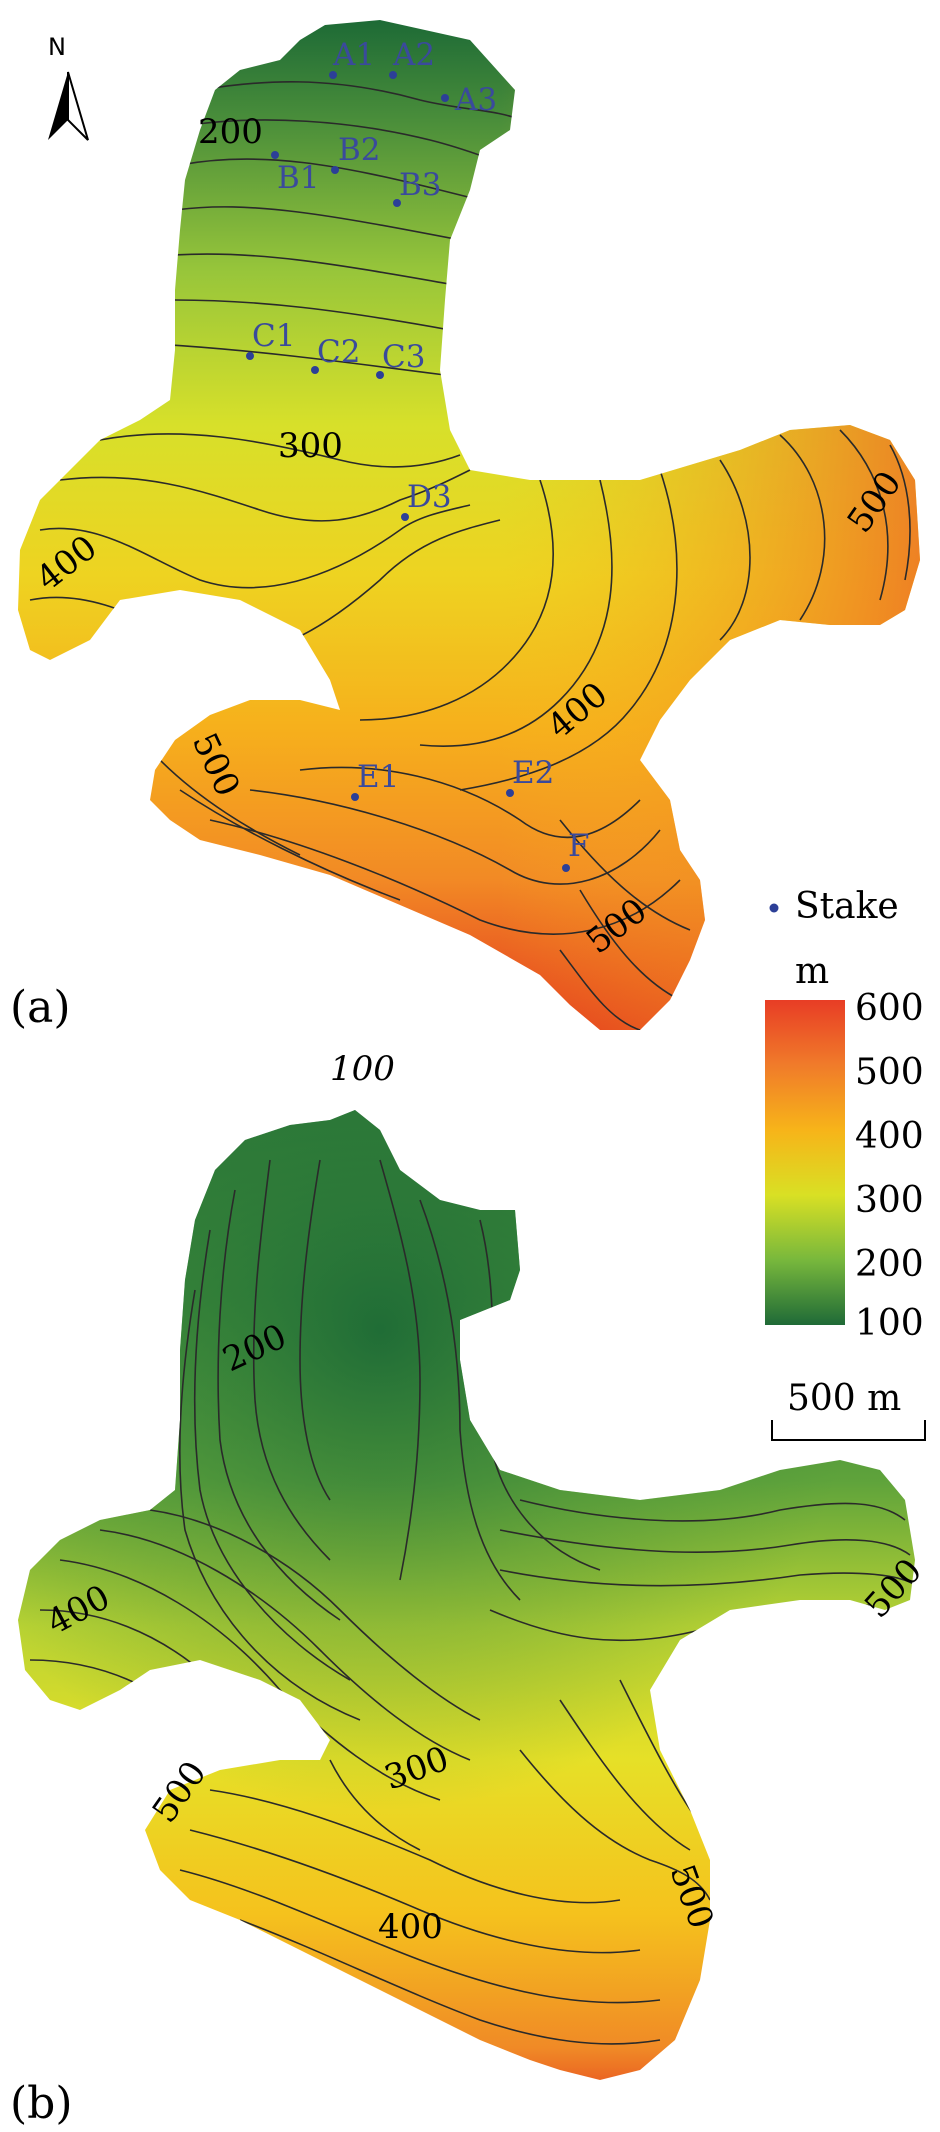  I want to click on scale-bar, so click(848, 1430).